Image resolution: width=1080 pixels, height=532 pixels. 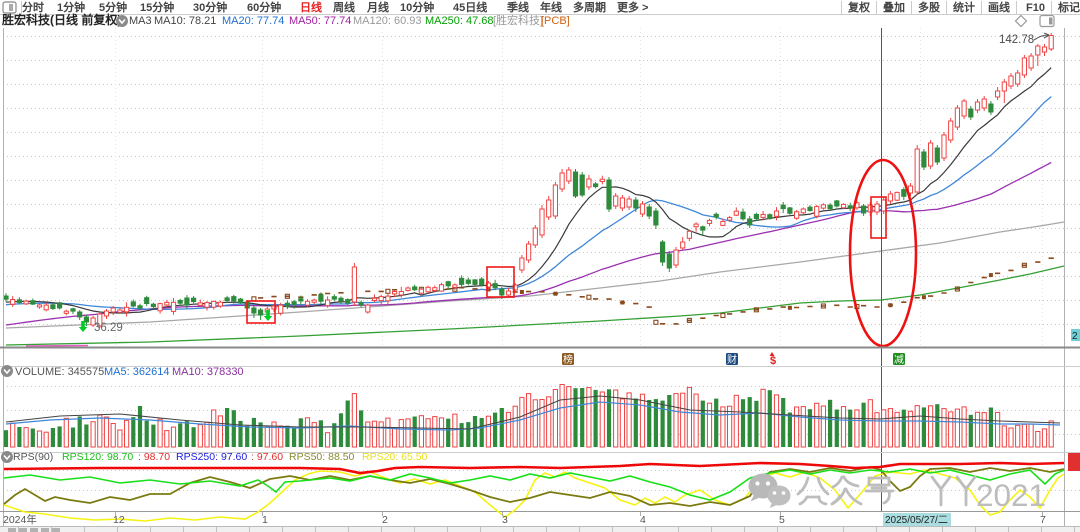 What do you see at coordinates (517, 7) in the screenshot?
I see `svg-text: 季线` at bounding box center [517, 7].